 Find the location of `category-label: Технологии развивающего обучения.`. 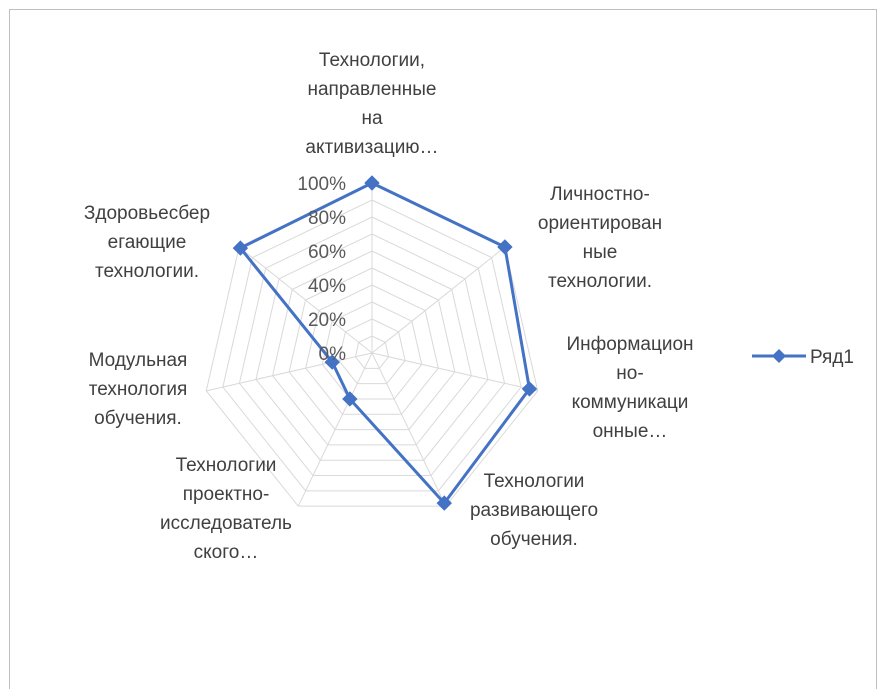

category-label: Технологии развивающего обучения. is located at coordinates (534, 510).